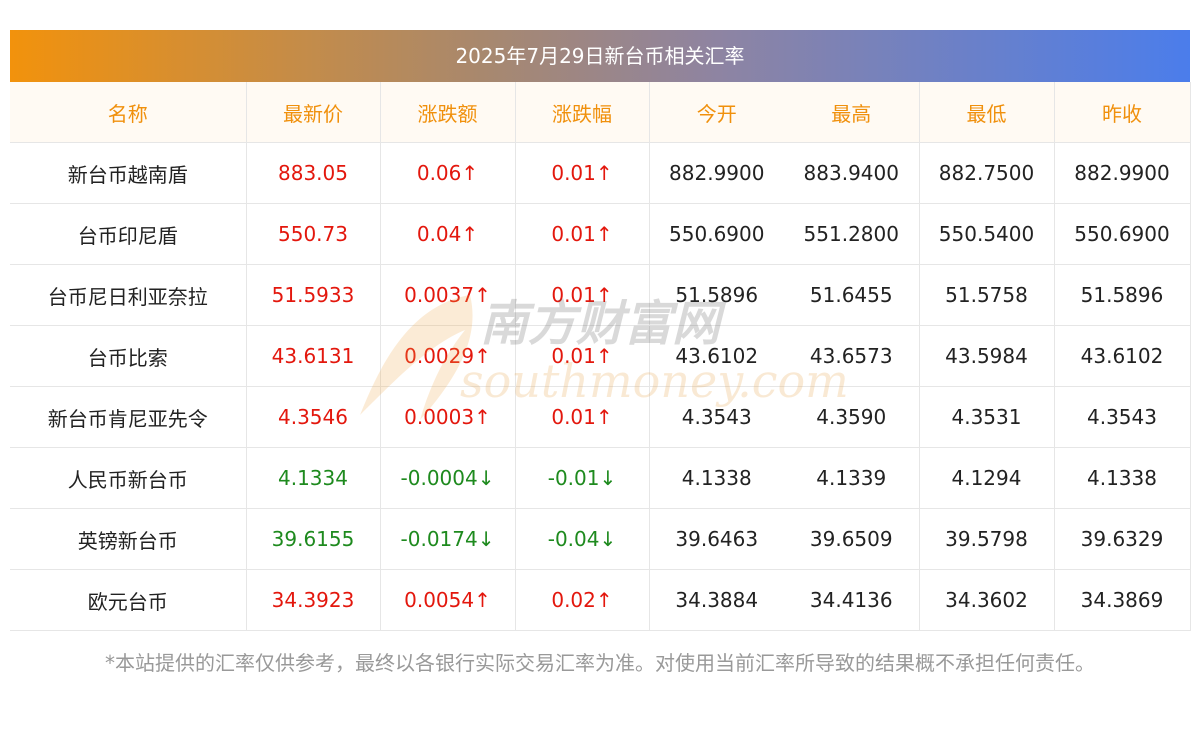  What do you see at coordinates (987, 173) in the screenshot?
I see `cell-low: 882.7500` at bounding box center [987, 173].